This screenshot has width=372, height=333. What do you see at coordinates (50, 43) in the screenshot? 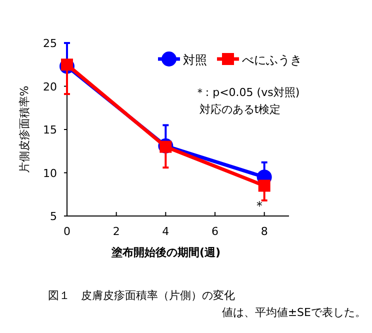
I see `y-tick-label: 25` at bounding box center [50, 43].